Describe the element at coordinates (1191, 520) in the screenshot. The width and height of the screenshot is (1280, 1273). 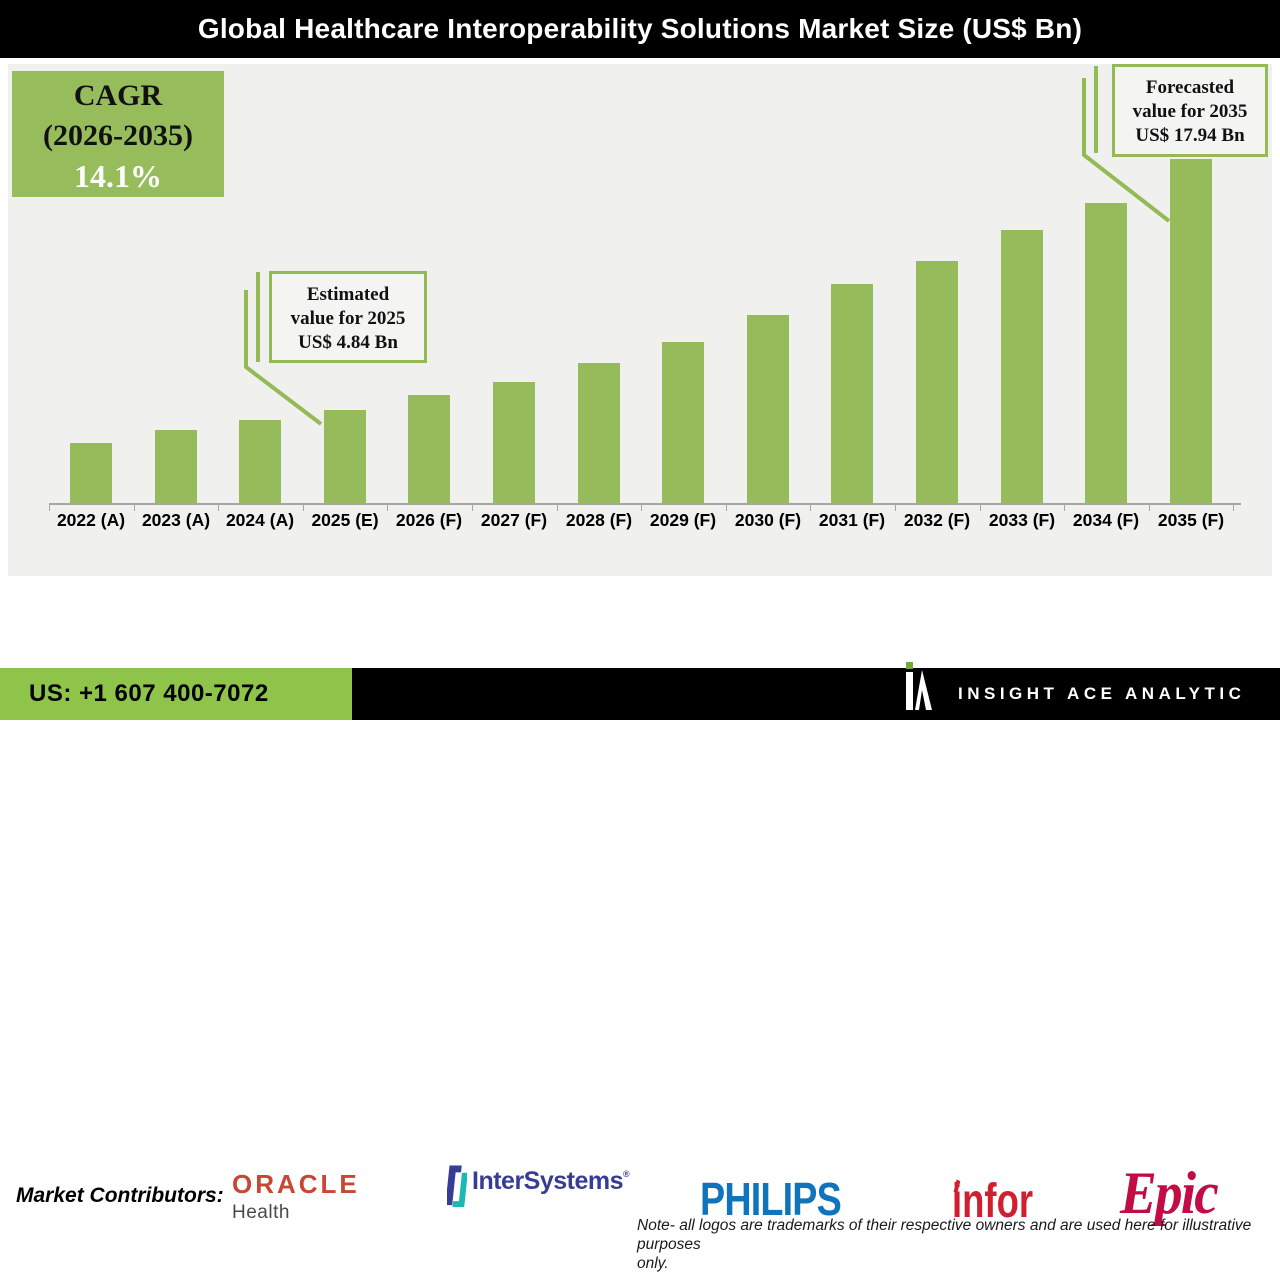
I see `x-label-2035-f: 2035 (F)` at that location.